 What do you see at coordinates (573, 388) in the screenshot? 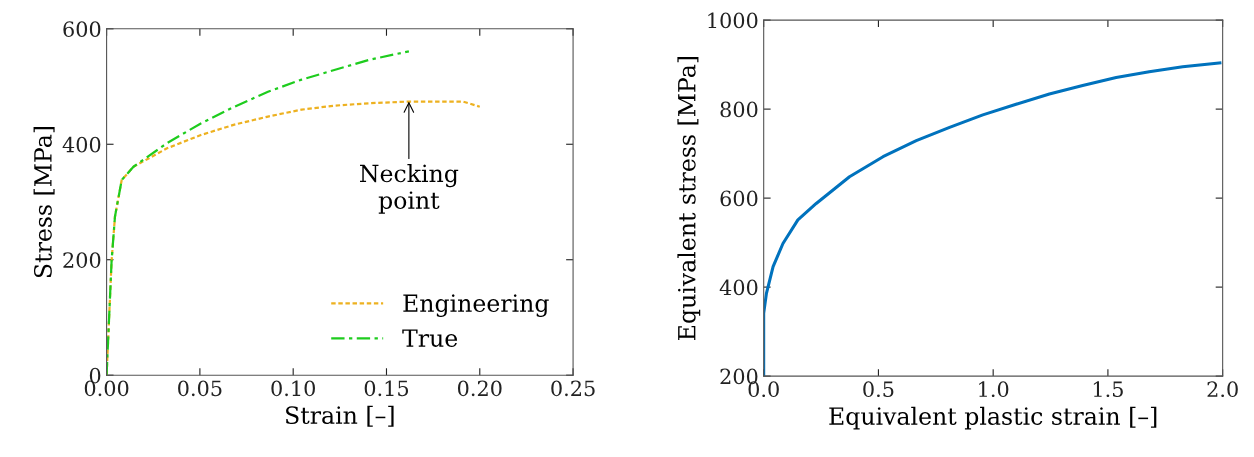
I see `x-tick-label: 0.25` at bounding box center [573, 388].